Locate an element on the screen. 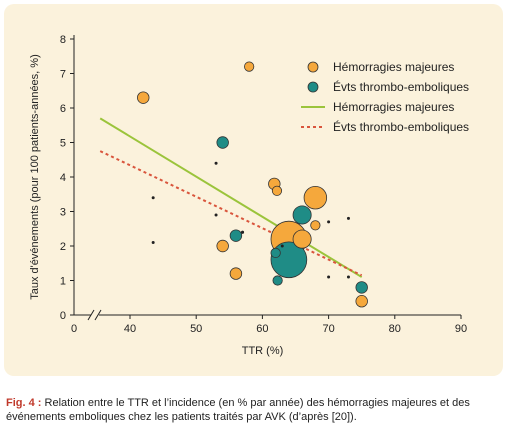 This screenshot has height=429, width=509. x-tick-label: 60 is located at coordinates (262, 329).